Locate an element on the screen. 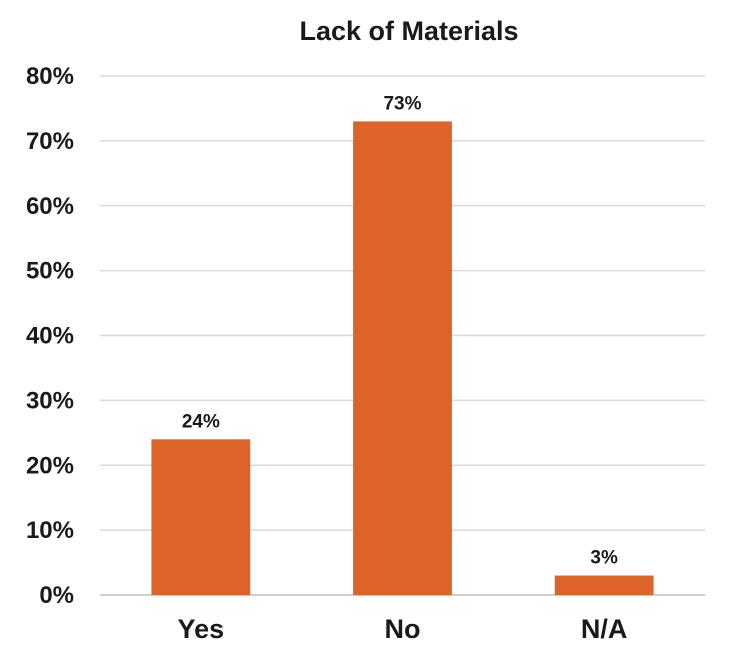  y-tick-label: 60% is located at coordinates (50, 206).